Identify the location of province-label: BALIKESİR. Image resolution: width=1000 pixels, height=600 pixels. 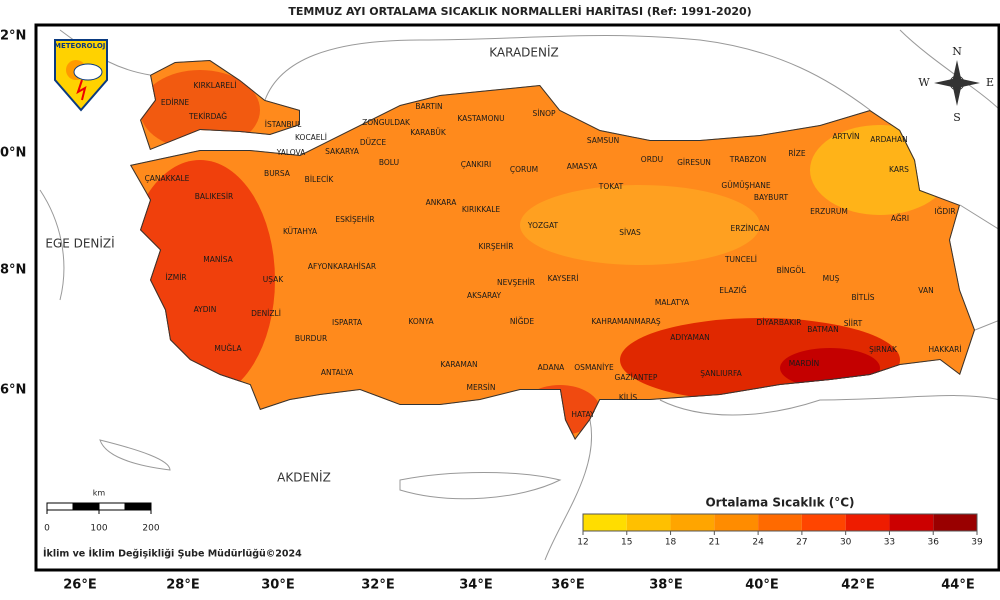
(214, 196).